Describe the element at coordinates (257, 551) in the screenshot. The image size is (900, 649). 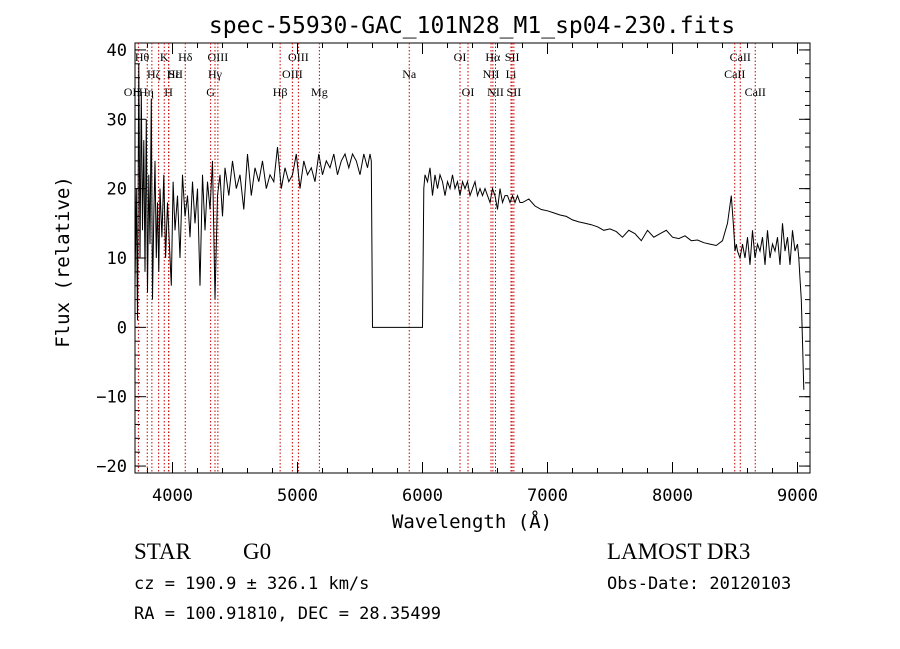
I see `object-subclass: G0` at that location.